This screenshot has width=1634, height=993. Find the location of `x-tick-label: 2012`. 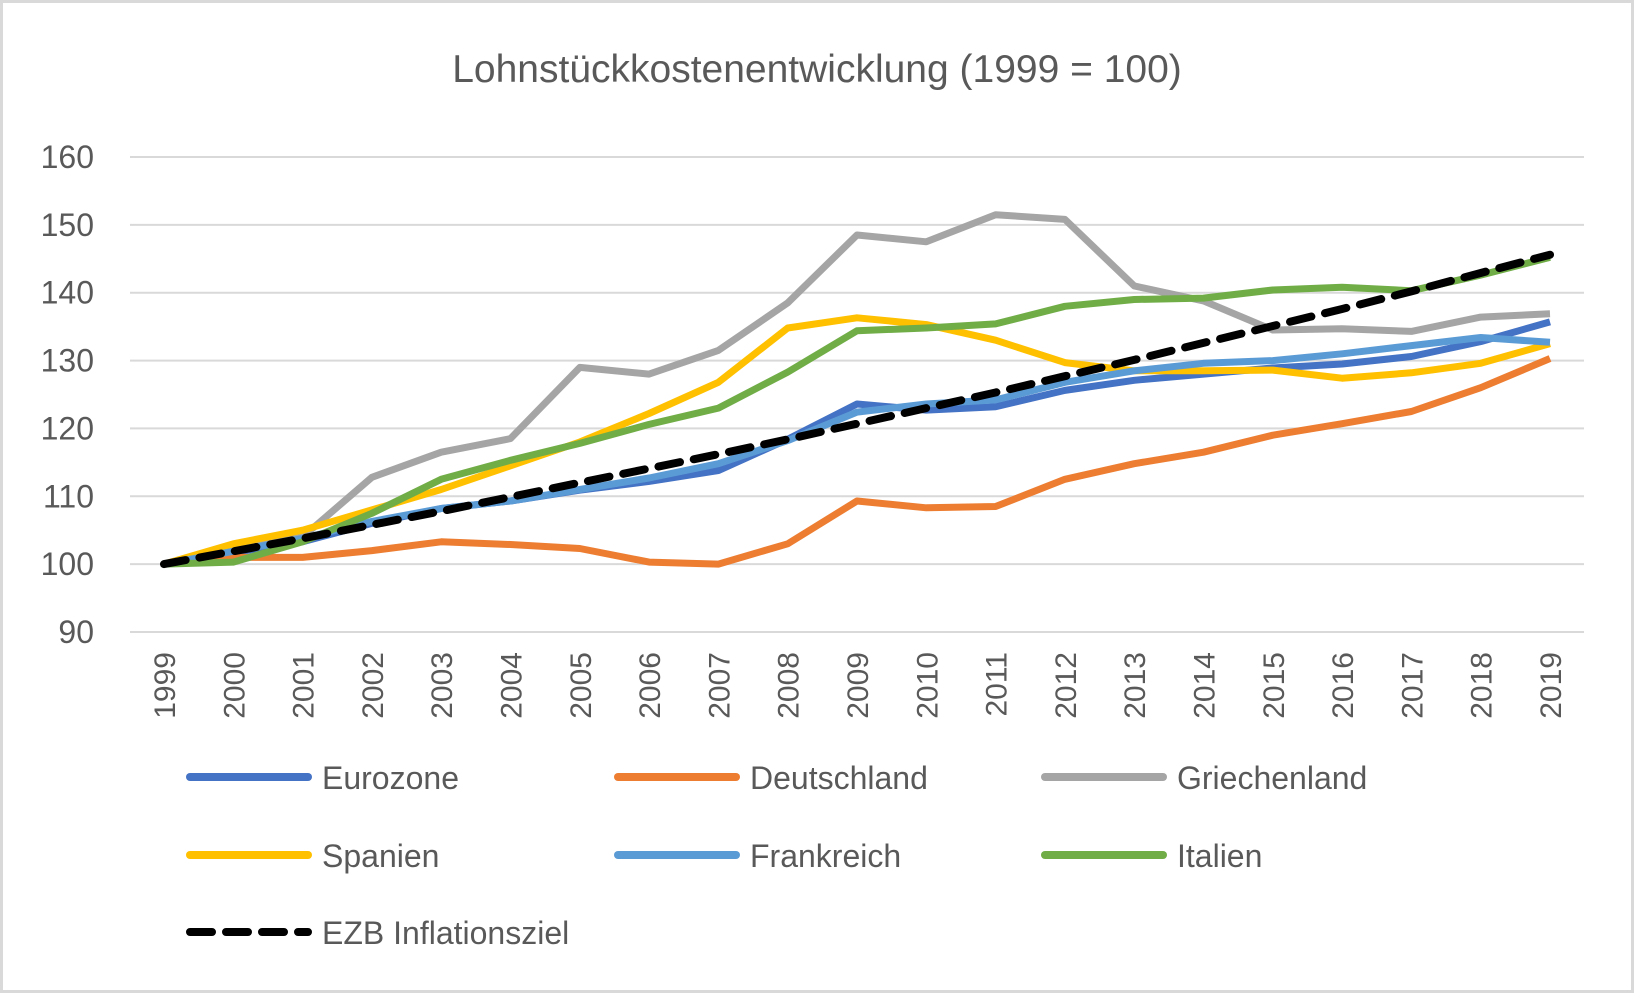

x-tick-label: 2012 is located at coordinates (1066, 685).